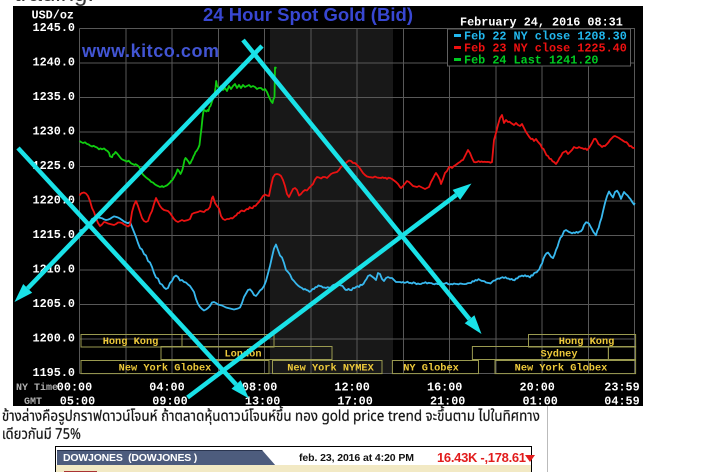 Image resolution: width=712 pixels, height=472 pixels. I want to click on svg-text: 16:00, so click(444, 388).